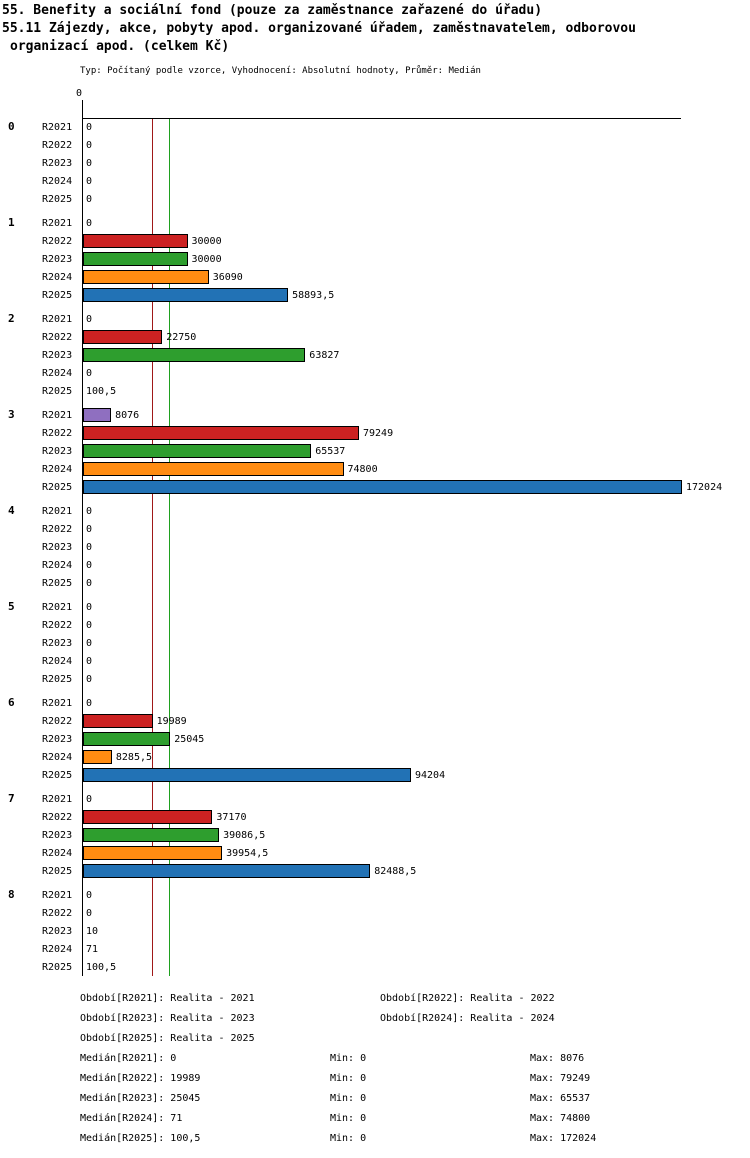  What do you see at coordinates (557, 1058) in the screenshot?
I see `legend-max-text: Max: 8076` at bounding box center [557, 1058].